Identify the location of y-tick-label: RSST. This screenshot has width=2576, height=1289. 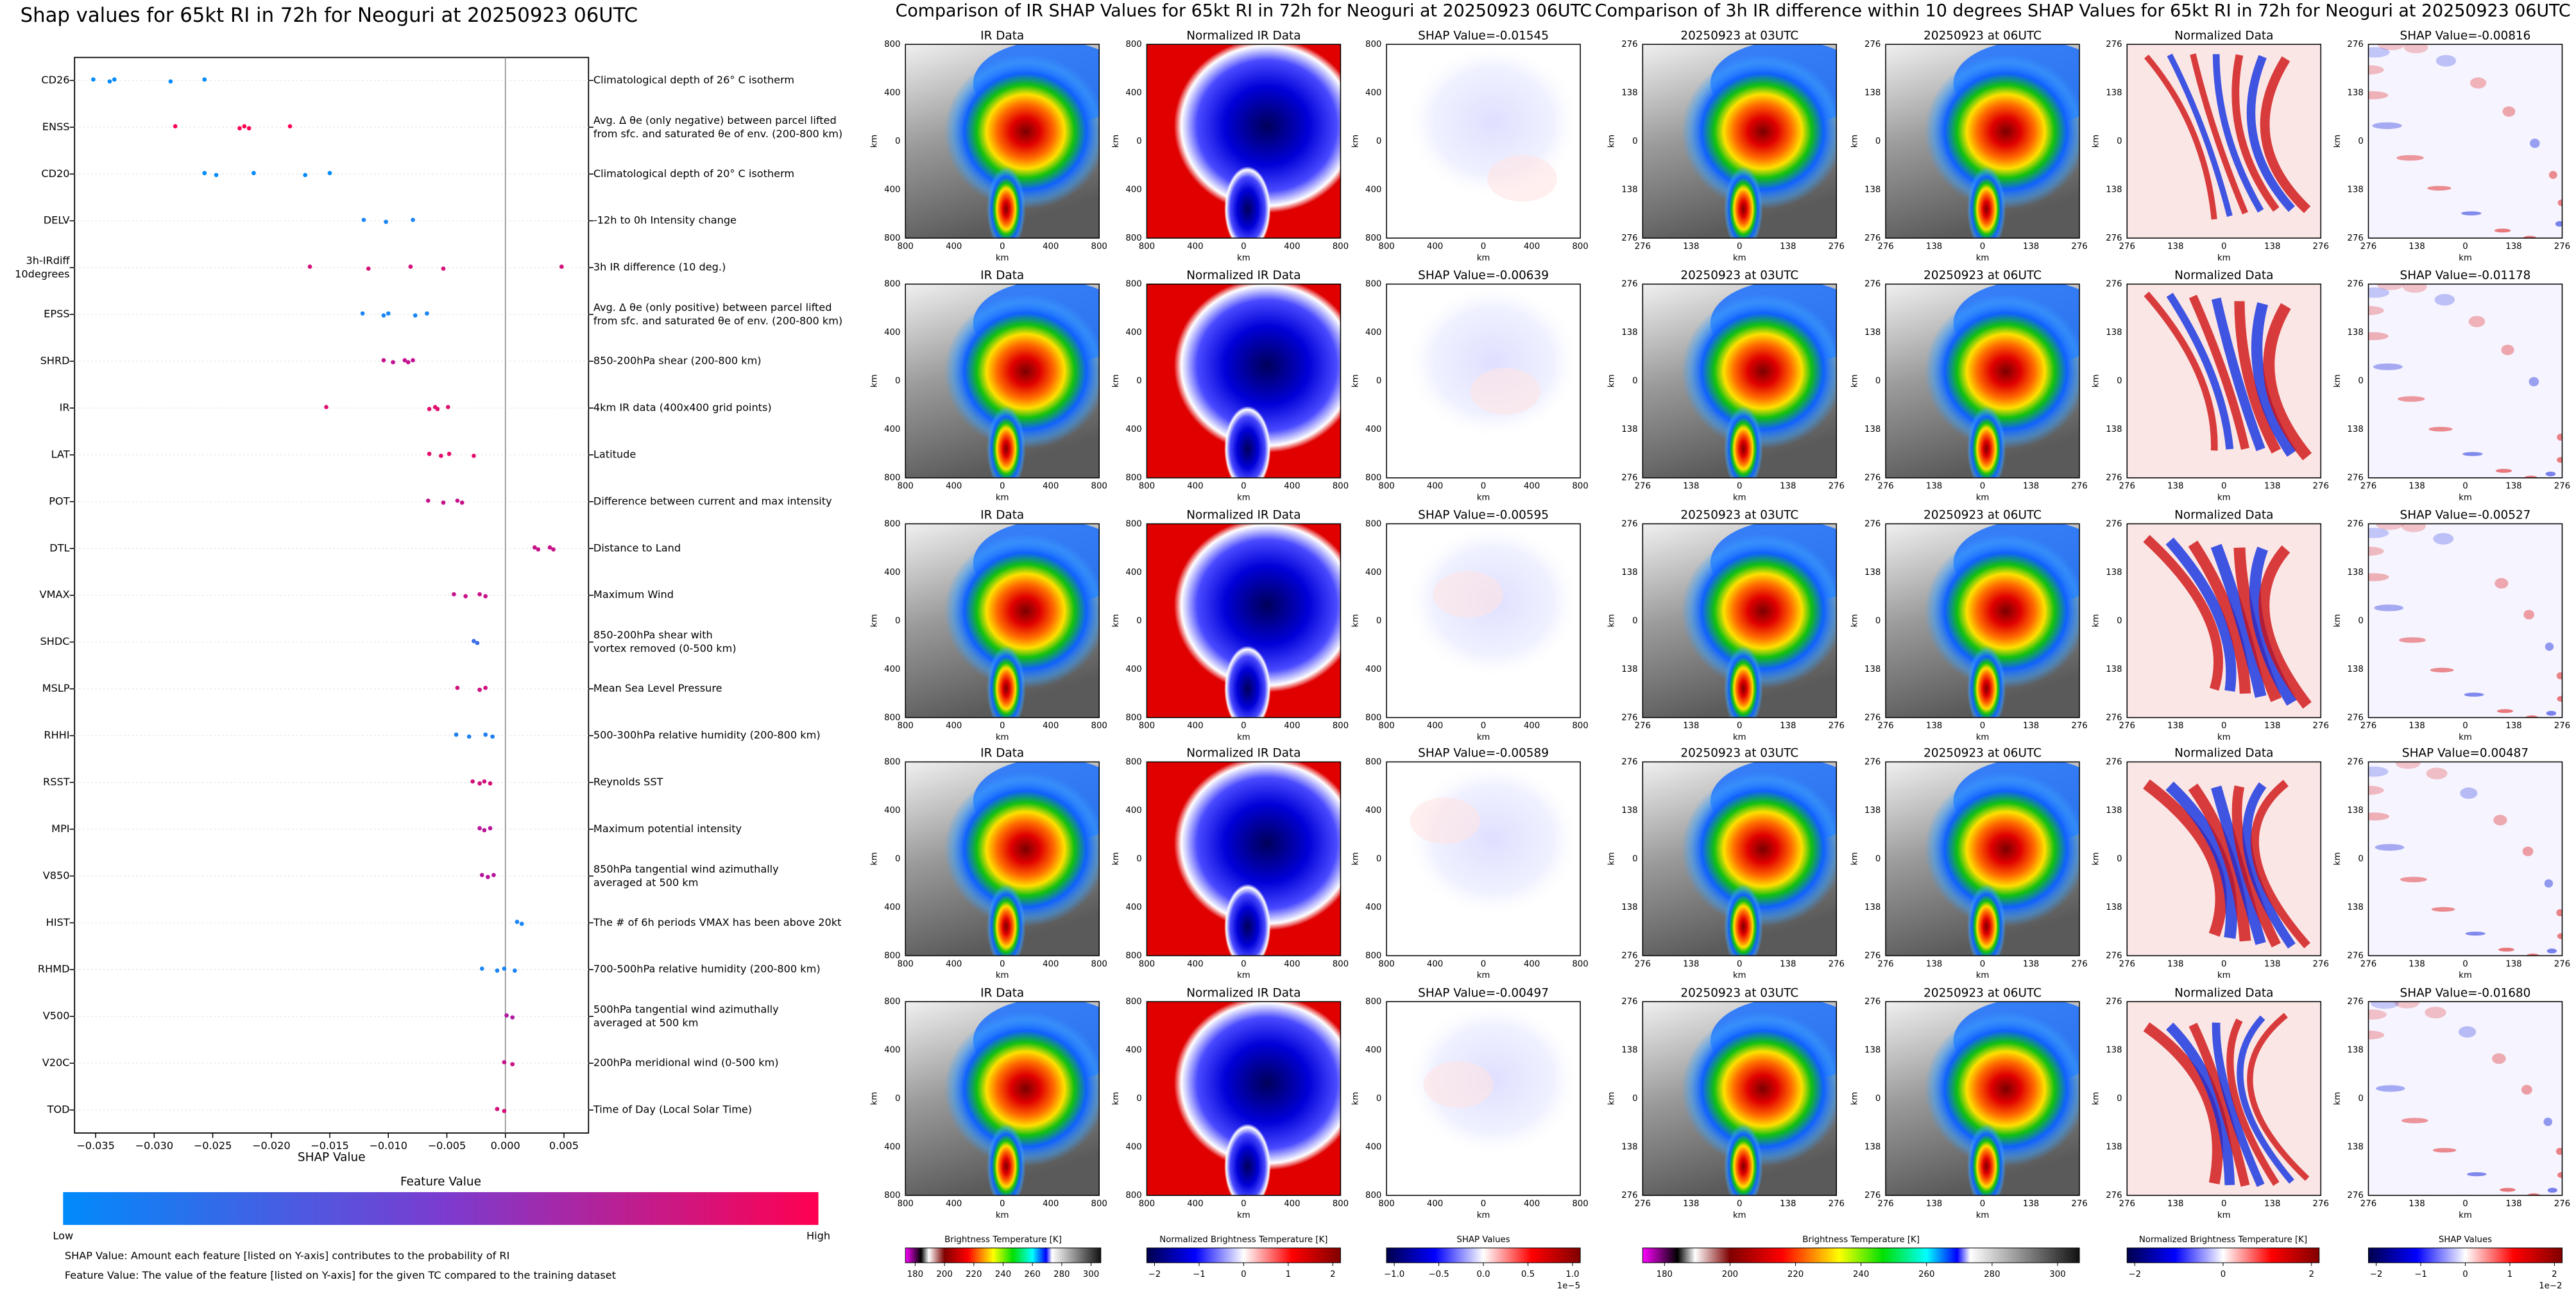
(56, 782).